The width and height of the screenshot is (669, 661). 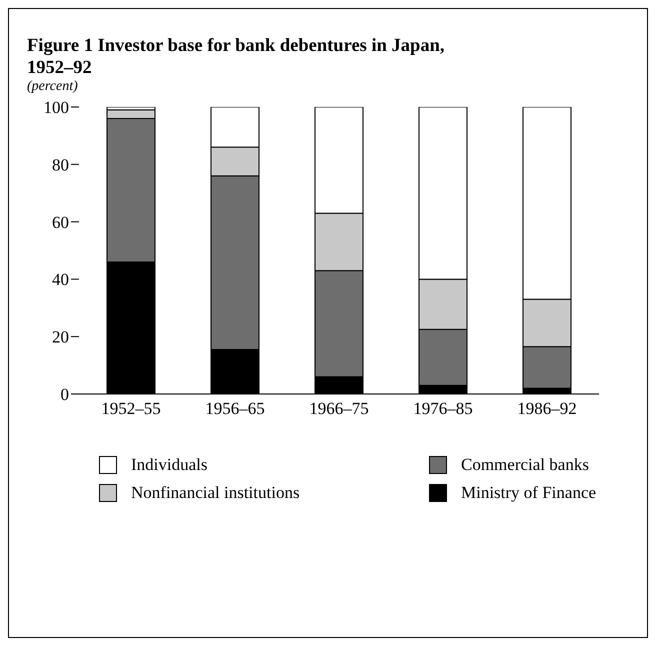 What do you see at coordinates (547, 408) in the screenshot?
I see `x-tick-label: 1986–92` at bounding box center [547, 408].